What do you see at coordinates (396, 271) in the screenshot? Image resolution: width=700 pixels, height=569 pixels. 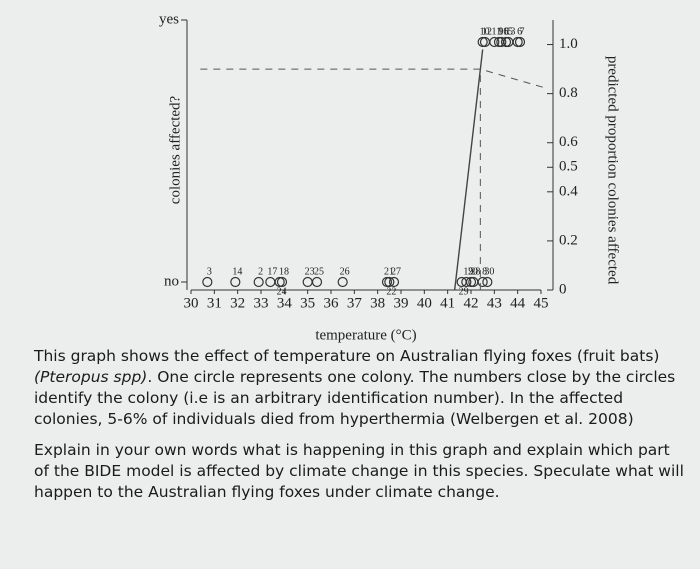 I see `colony-label: 27` at bounding box center [396, 271].